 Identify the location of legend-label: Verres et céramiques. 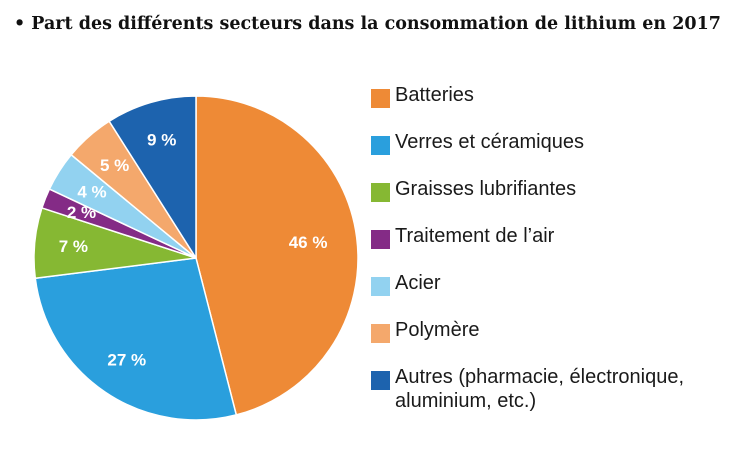
(489, 142).